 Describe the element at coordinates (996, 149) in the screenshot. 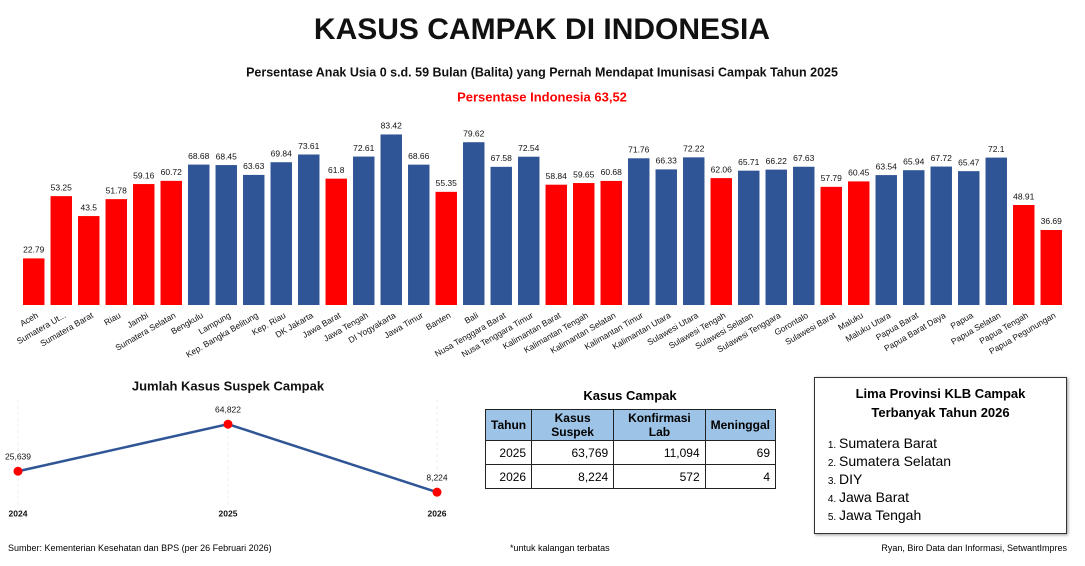

I see `value-label: 72.1` at that location.